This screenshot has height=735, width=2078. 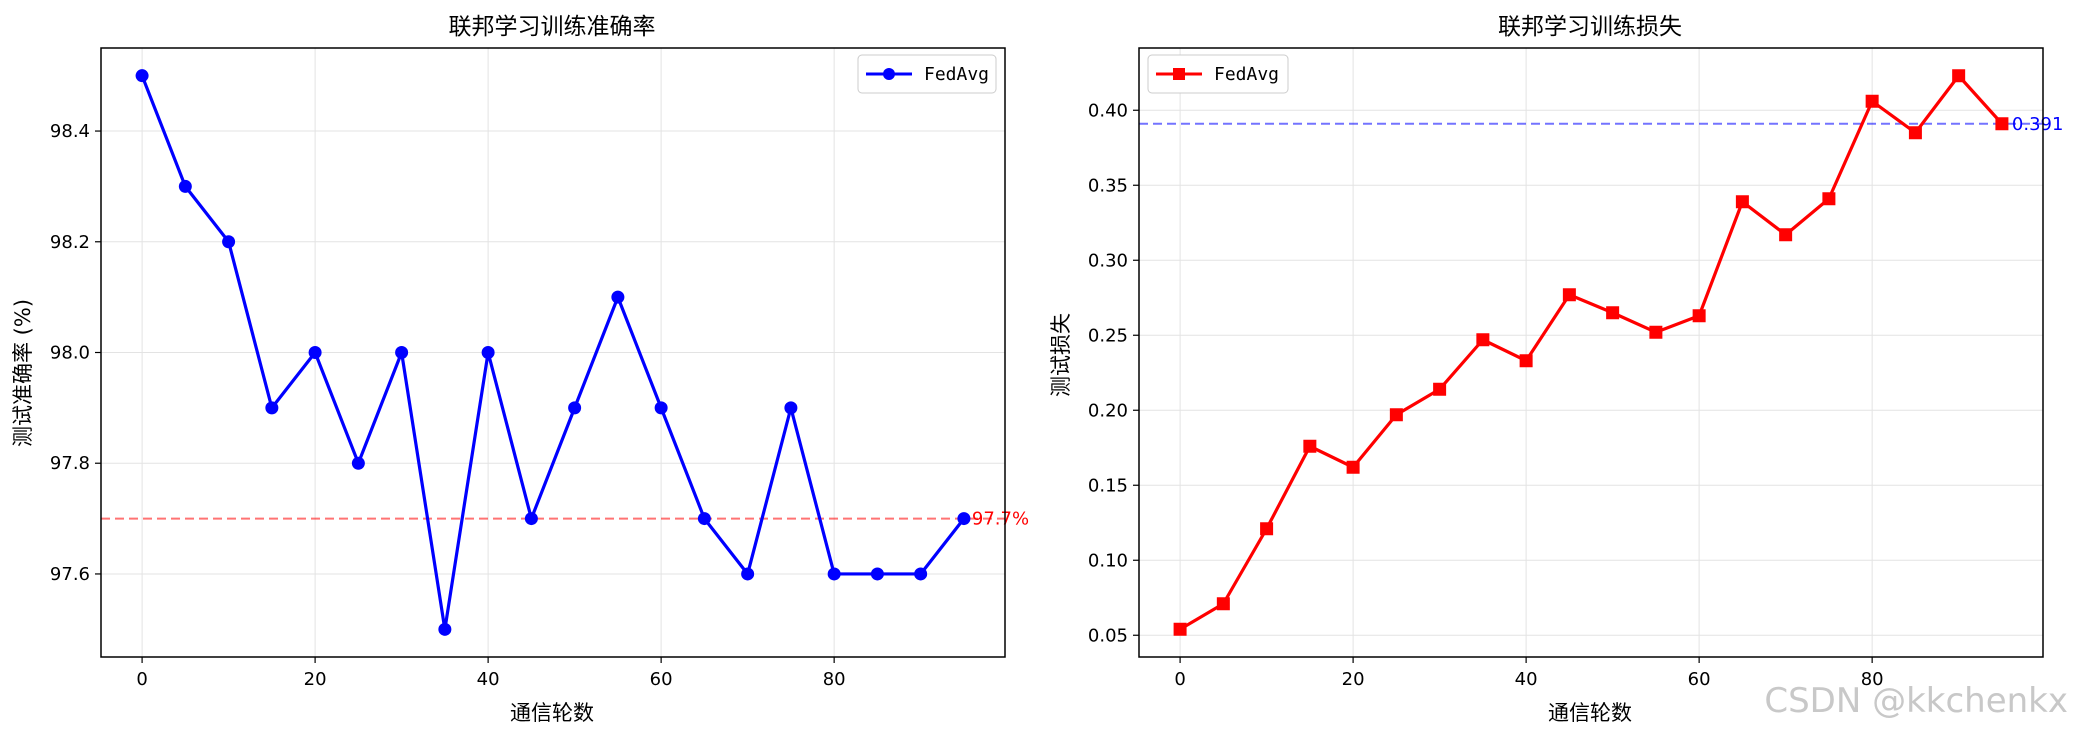 What do you see at coordinates (1108, 485) in the screenshot?
I see `loss-y-tick-label: 0.15` at bounding box center [1108, 485].